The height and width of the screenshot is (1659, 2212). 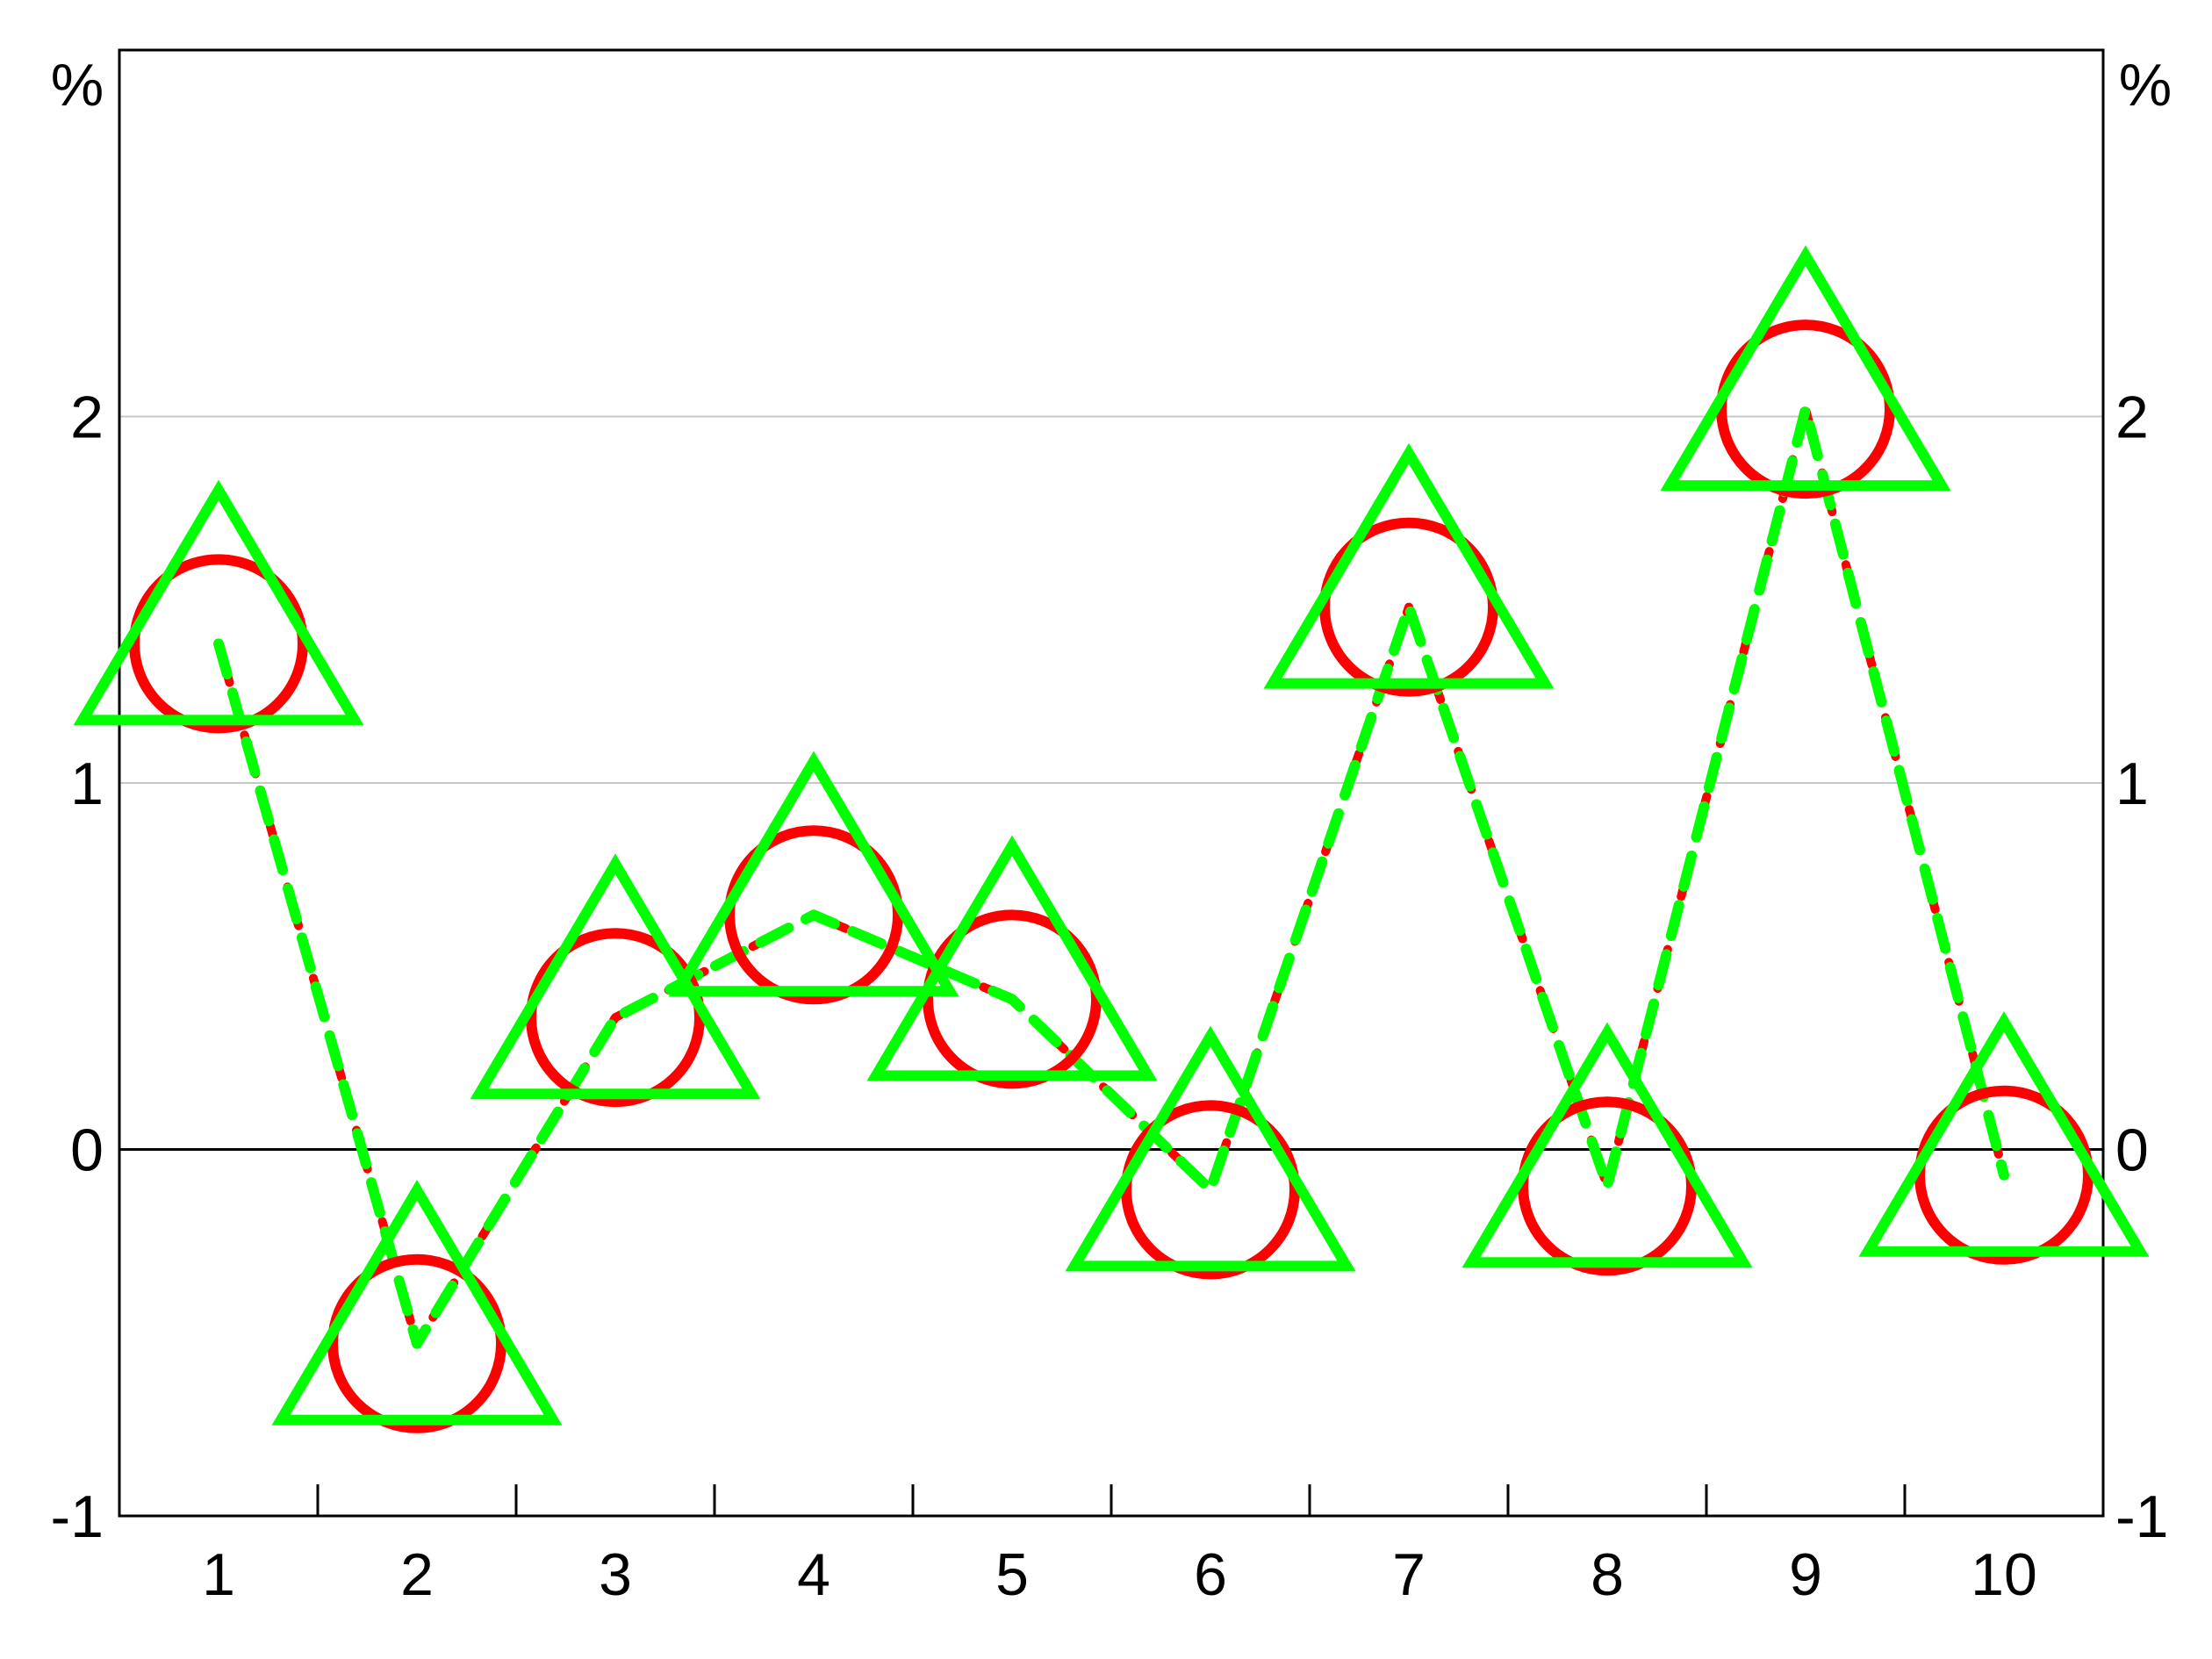 I want to click on y-tick-label-right: 1, so click(x=2132, y=783).